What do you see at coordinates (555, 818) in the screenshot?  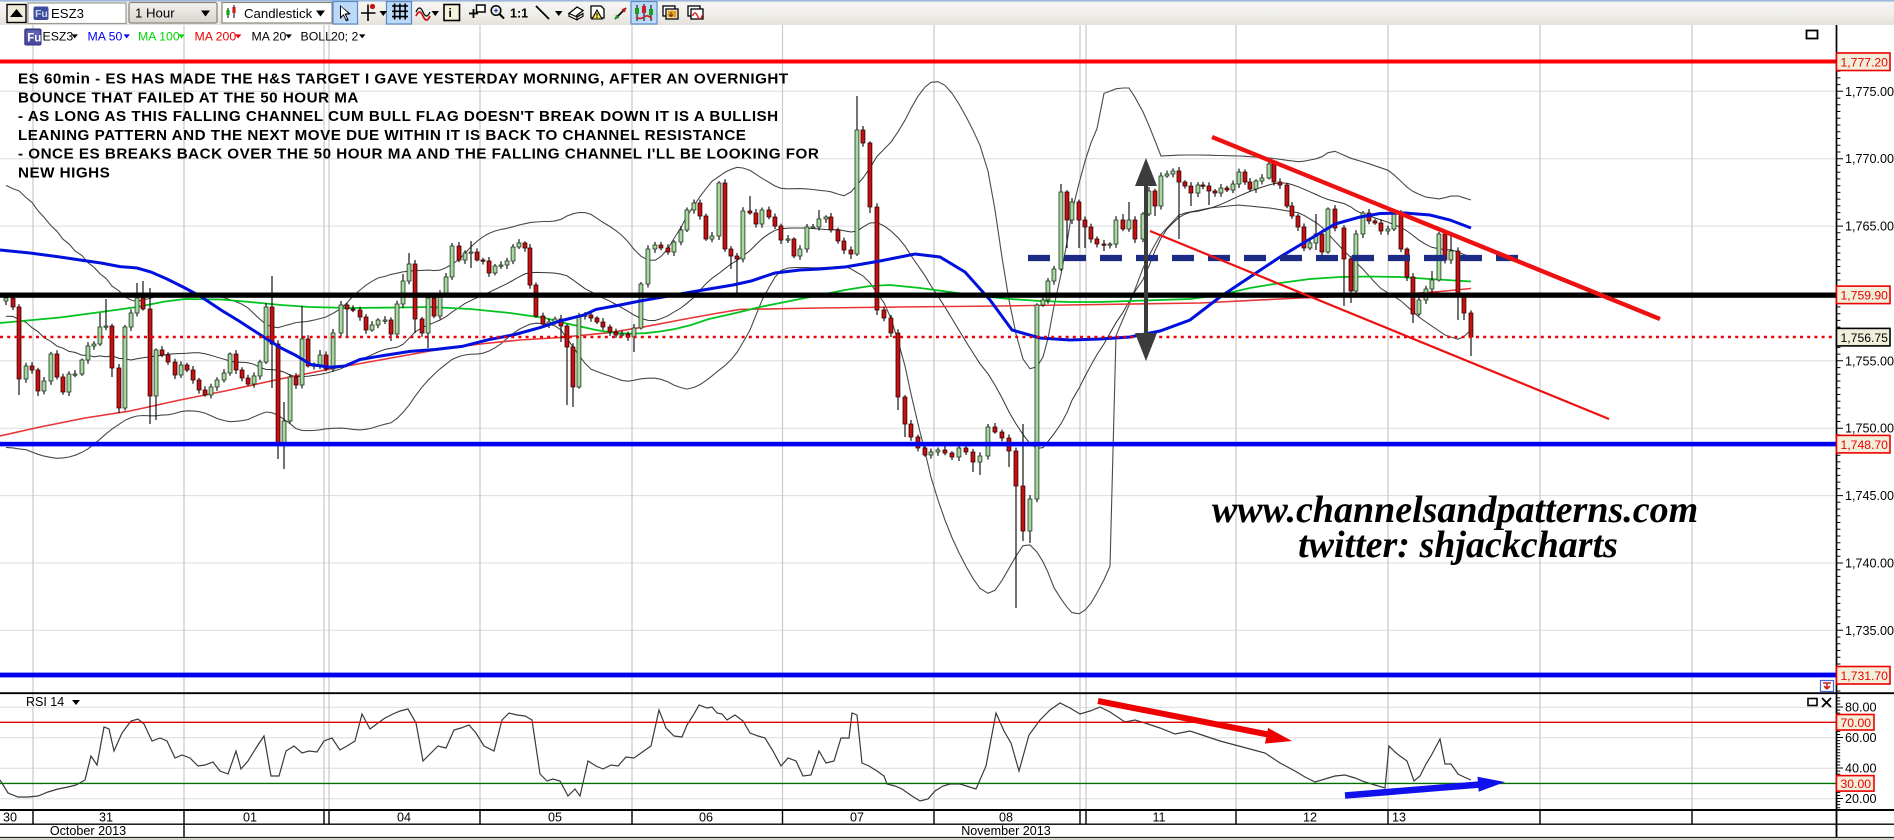 I see `svg-text: 05` at bounding box center [555, 818].